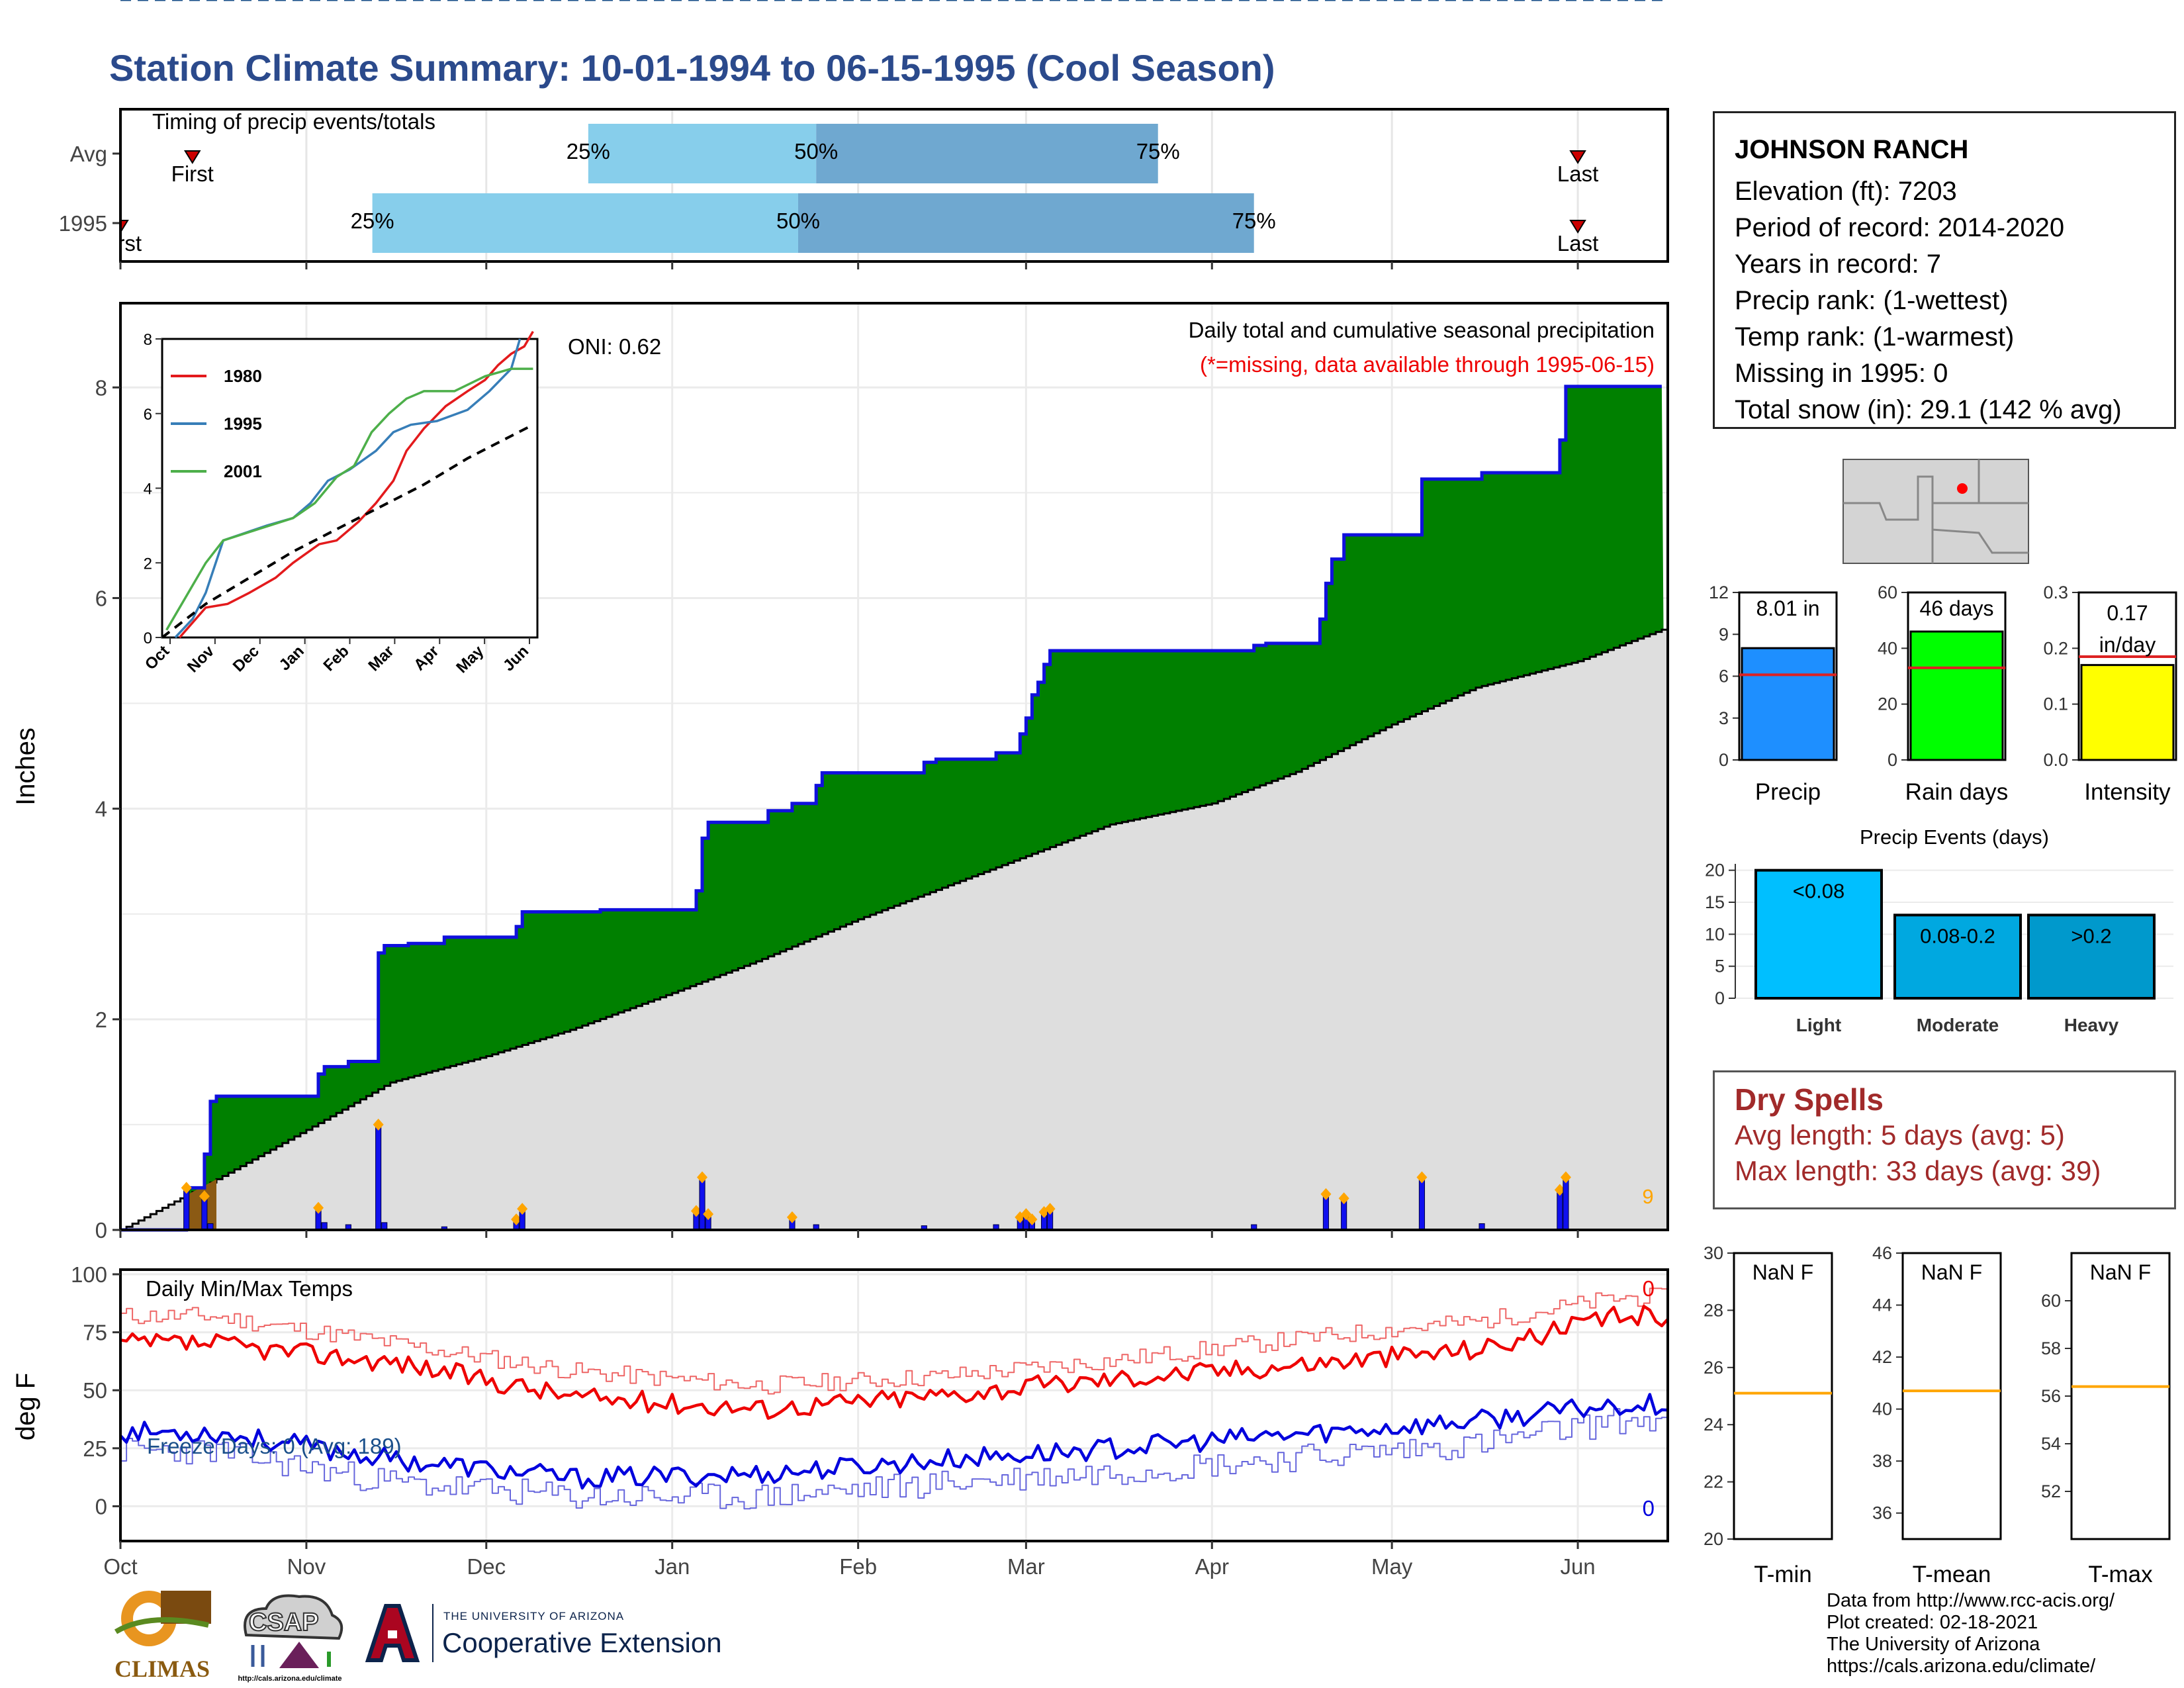 This screenshot has height=1688, width=2184. What do you see at coordinates (2120, 1272) in the screenshot?
I see `tsum-label-2: NaN F` at bounding box center [2120, 1272].